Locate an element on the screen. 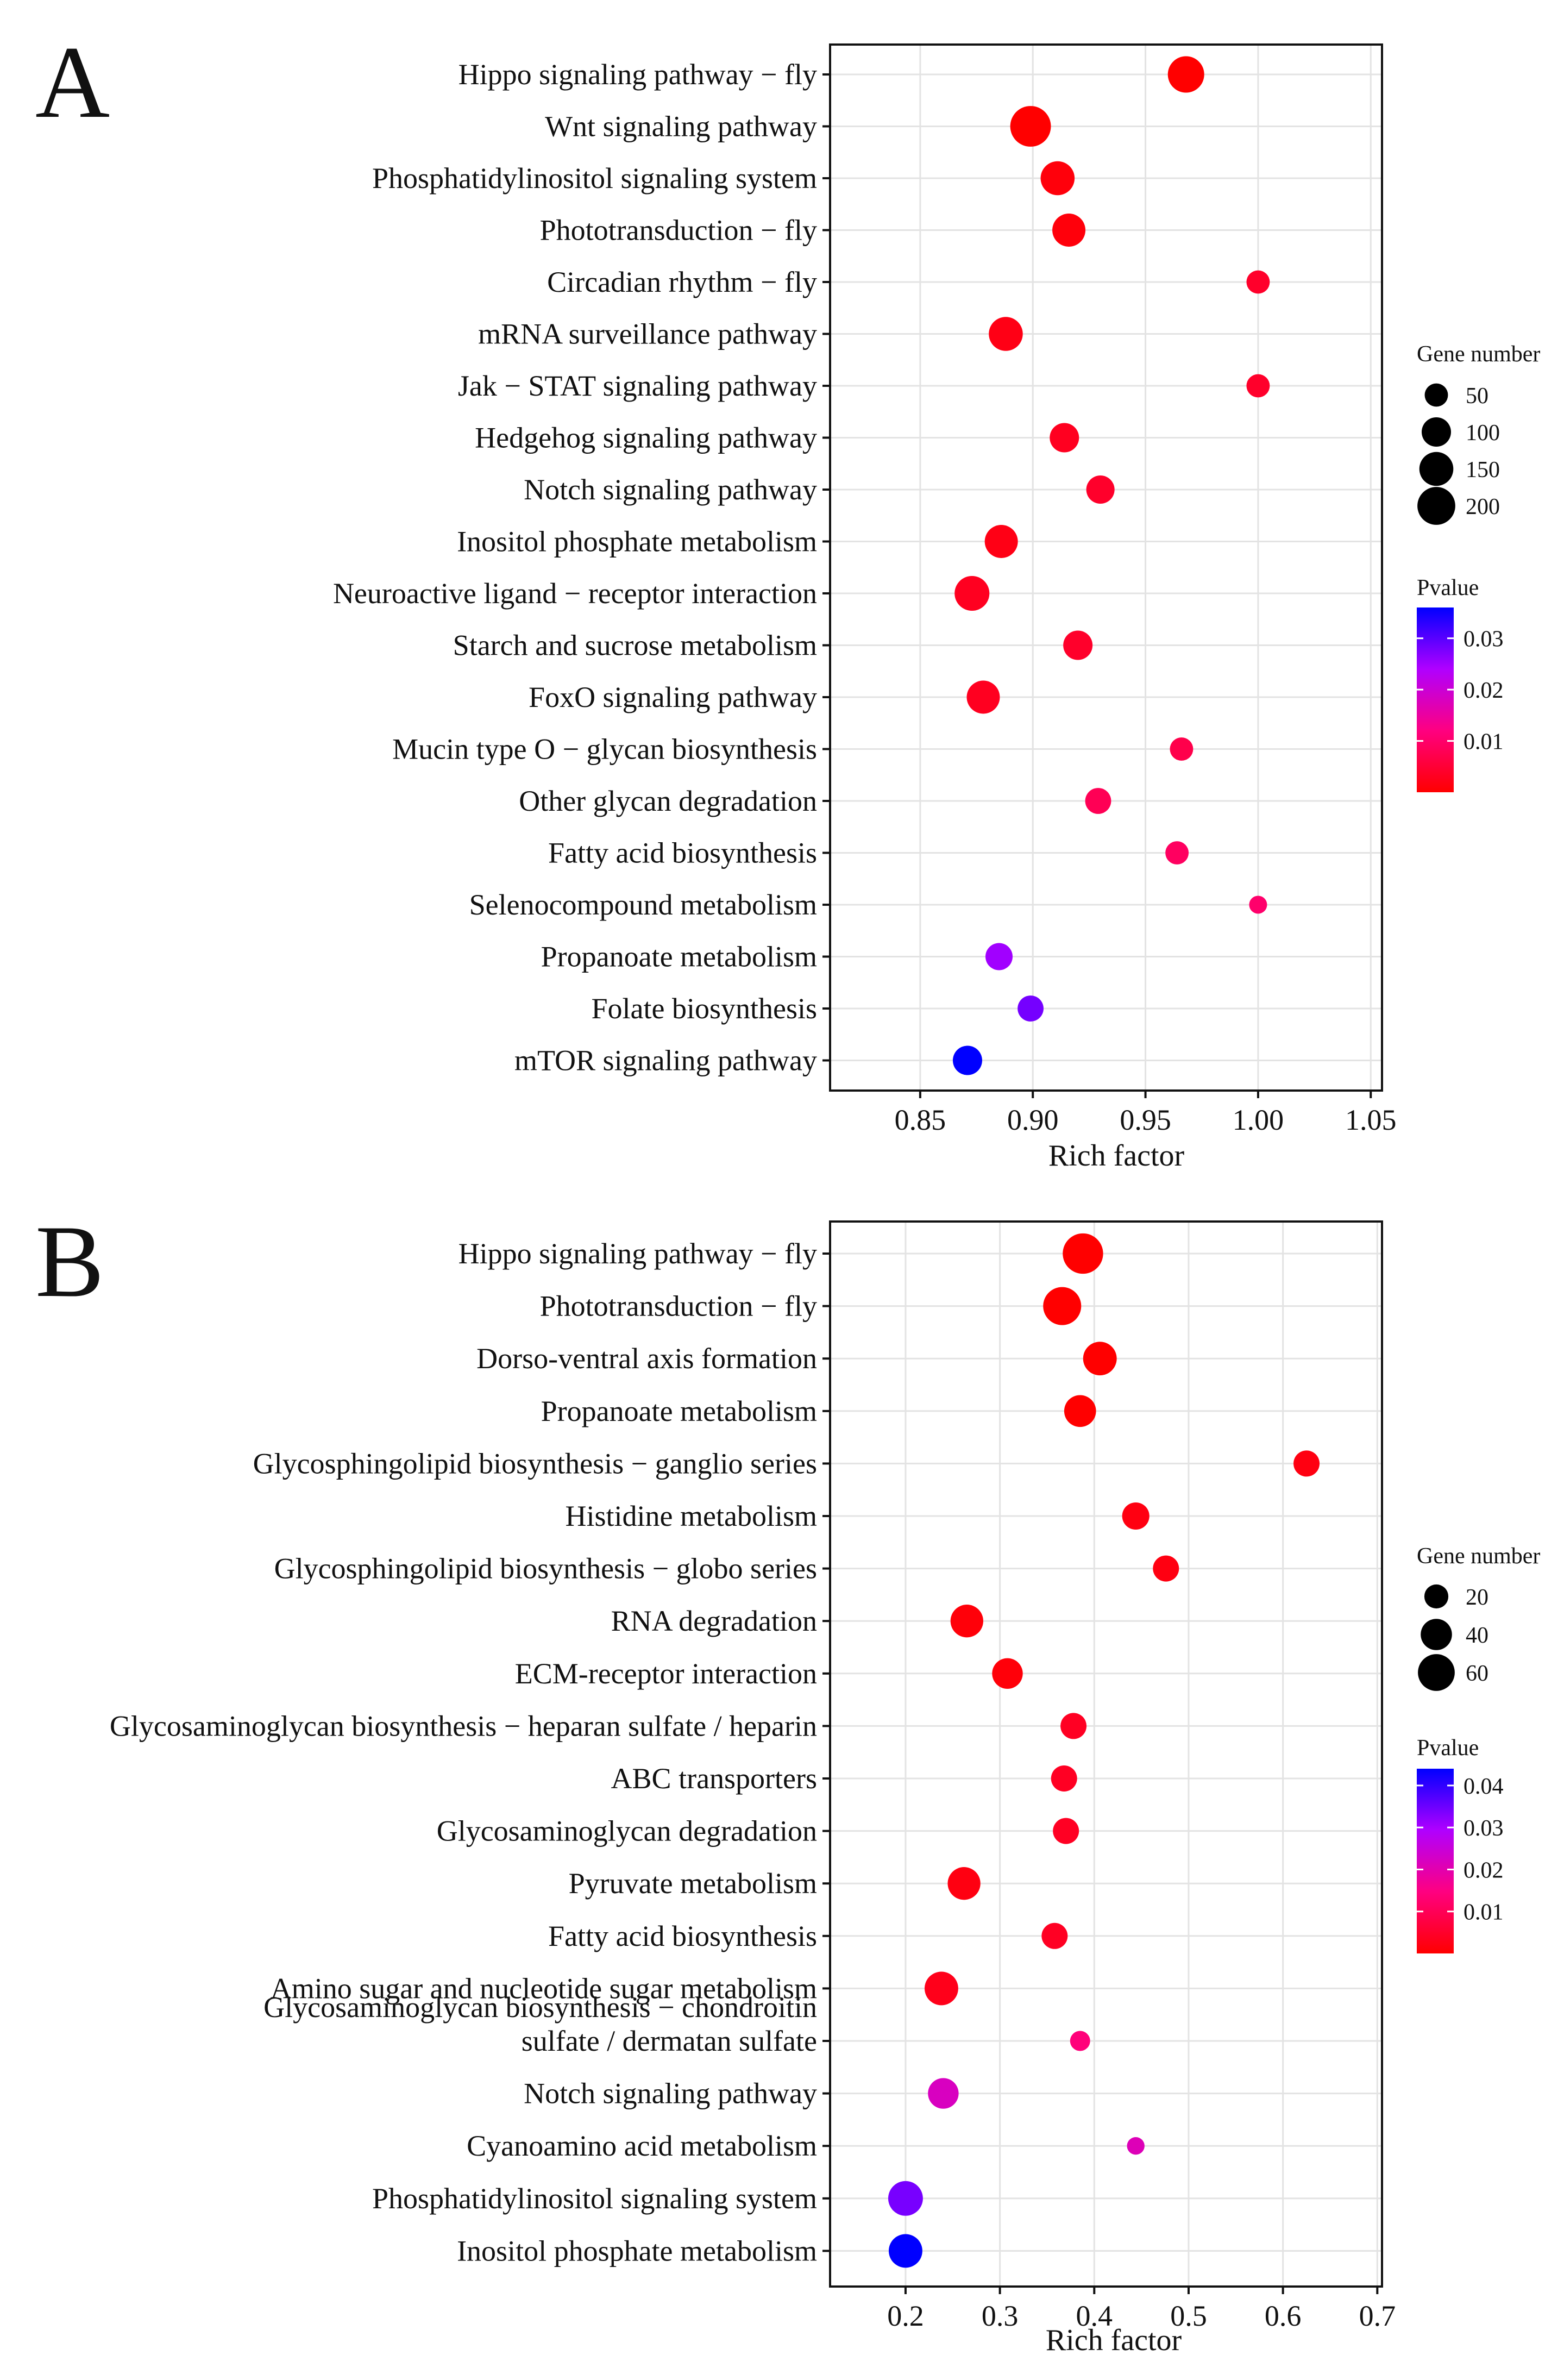  y-tick-label: Jak − STAT signaling pathway is located at coordinates (638, 385).